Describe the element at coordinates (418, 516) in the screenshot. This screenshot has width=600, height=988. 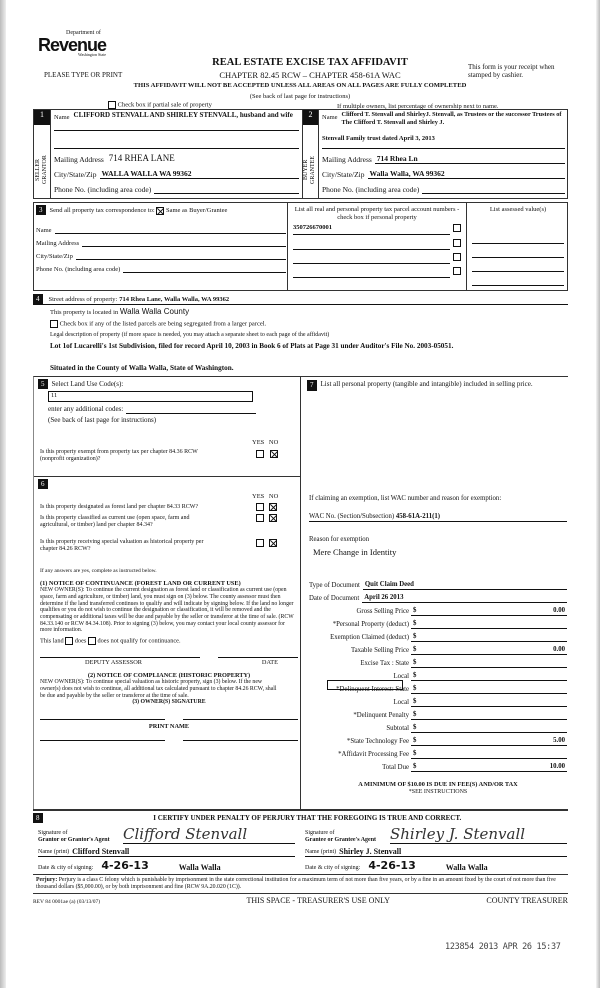
I see `wac-field: 458-61A-211(1)` at that location.